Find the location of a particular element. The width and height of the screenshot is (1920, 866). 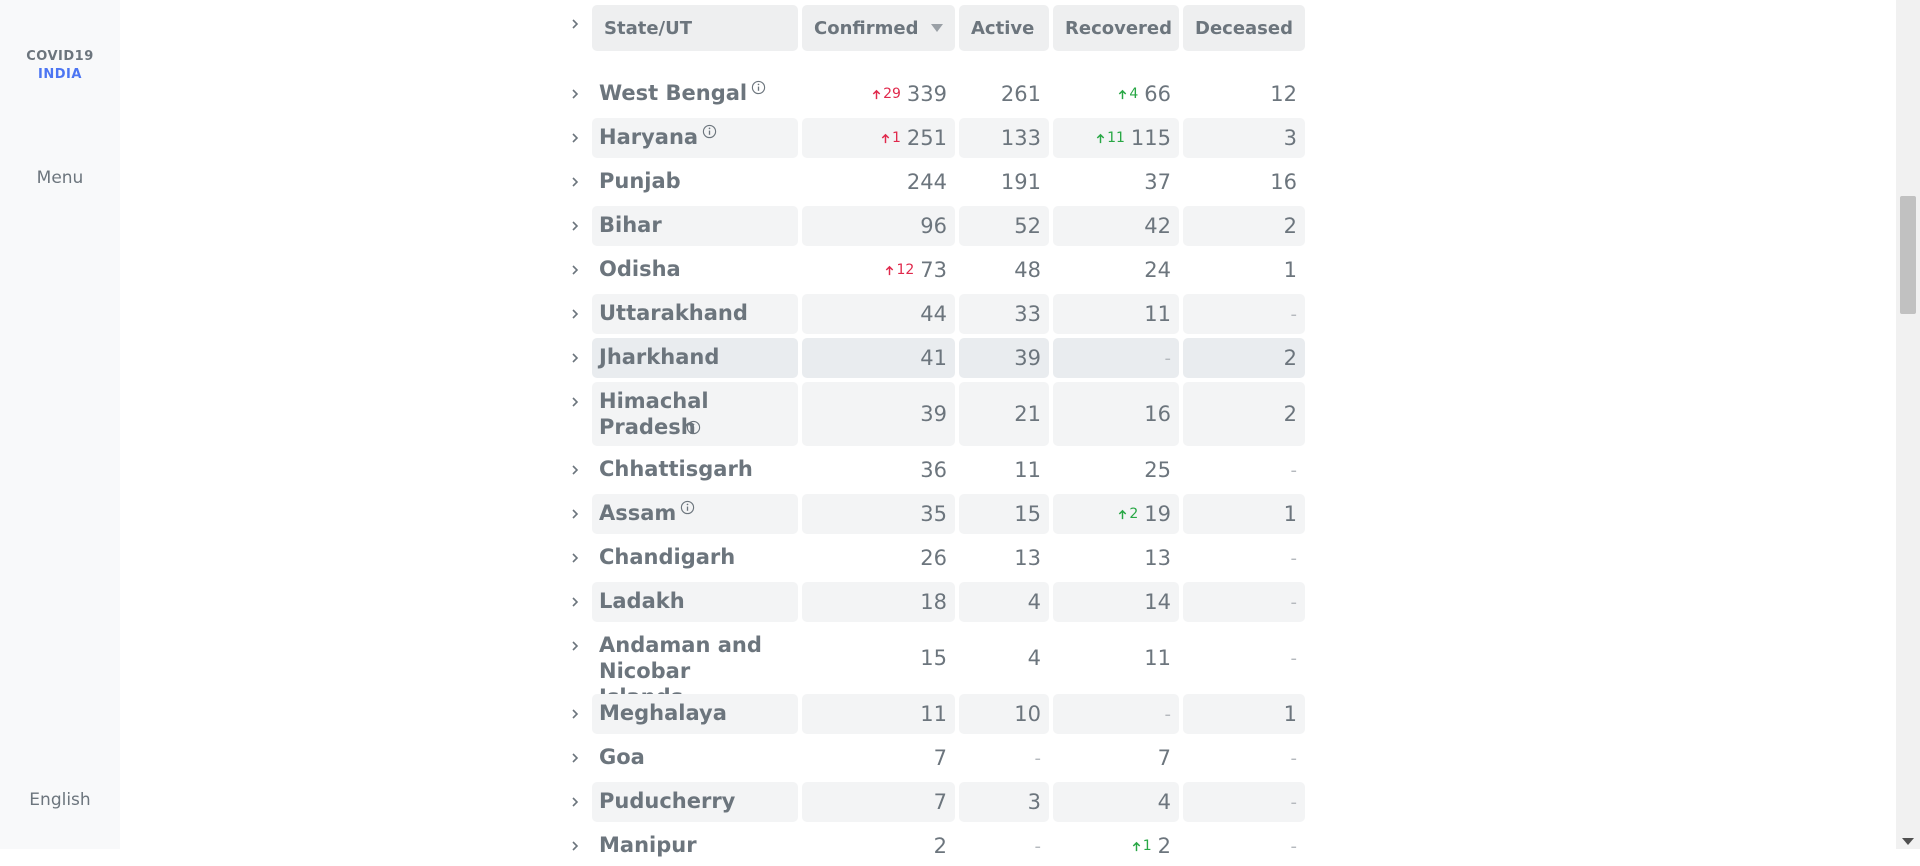

header-deceased-label: Deceased is located at coordinates (1244, 28).